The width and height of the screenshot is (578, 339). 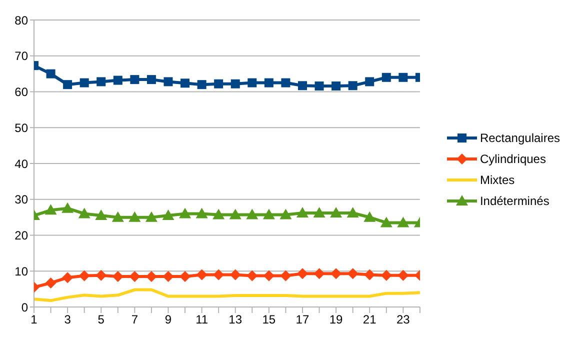 I want to click on x-tick-label: 19, so click(x=336, y=319).